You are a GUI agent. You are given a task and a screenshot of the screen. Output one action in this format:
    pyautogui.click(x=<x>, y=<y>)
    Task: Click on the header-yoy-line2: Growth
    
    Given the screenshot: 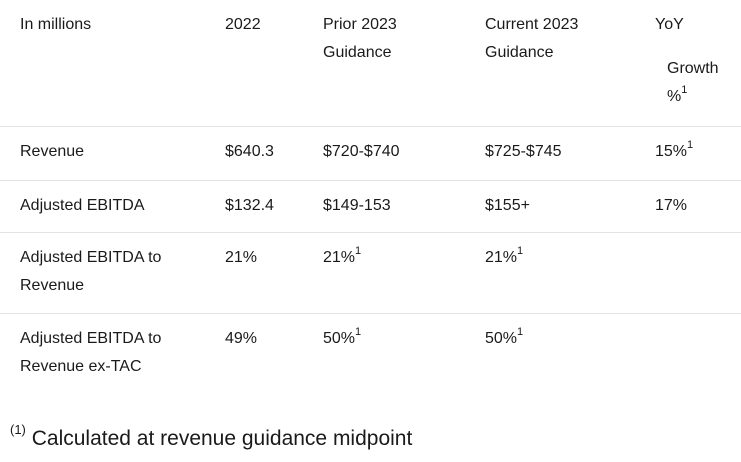 What is the action you would take?
    pyautogui.click(x=693, y=68)
    